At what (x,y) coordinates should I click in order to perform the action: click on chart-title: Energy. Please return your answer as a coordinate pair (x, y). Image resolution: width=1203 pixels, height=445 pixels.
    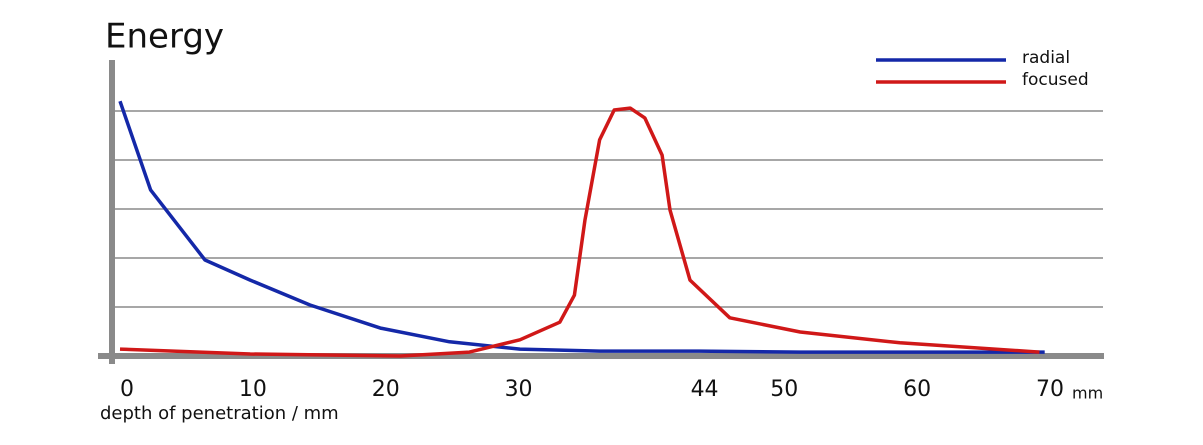
    Looking at the image, I should click on (164, 37).